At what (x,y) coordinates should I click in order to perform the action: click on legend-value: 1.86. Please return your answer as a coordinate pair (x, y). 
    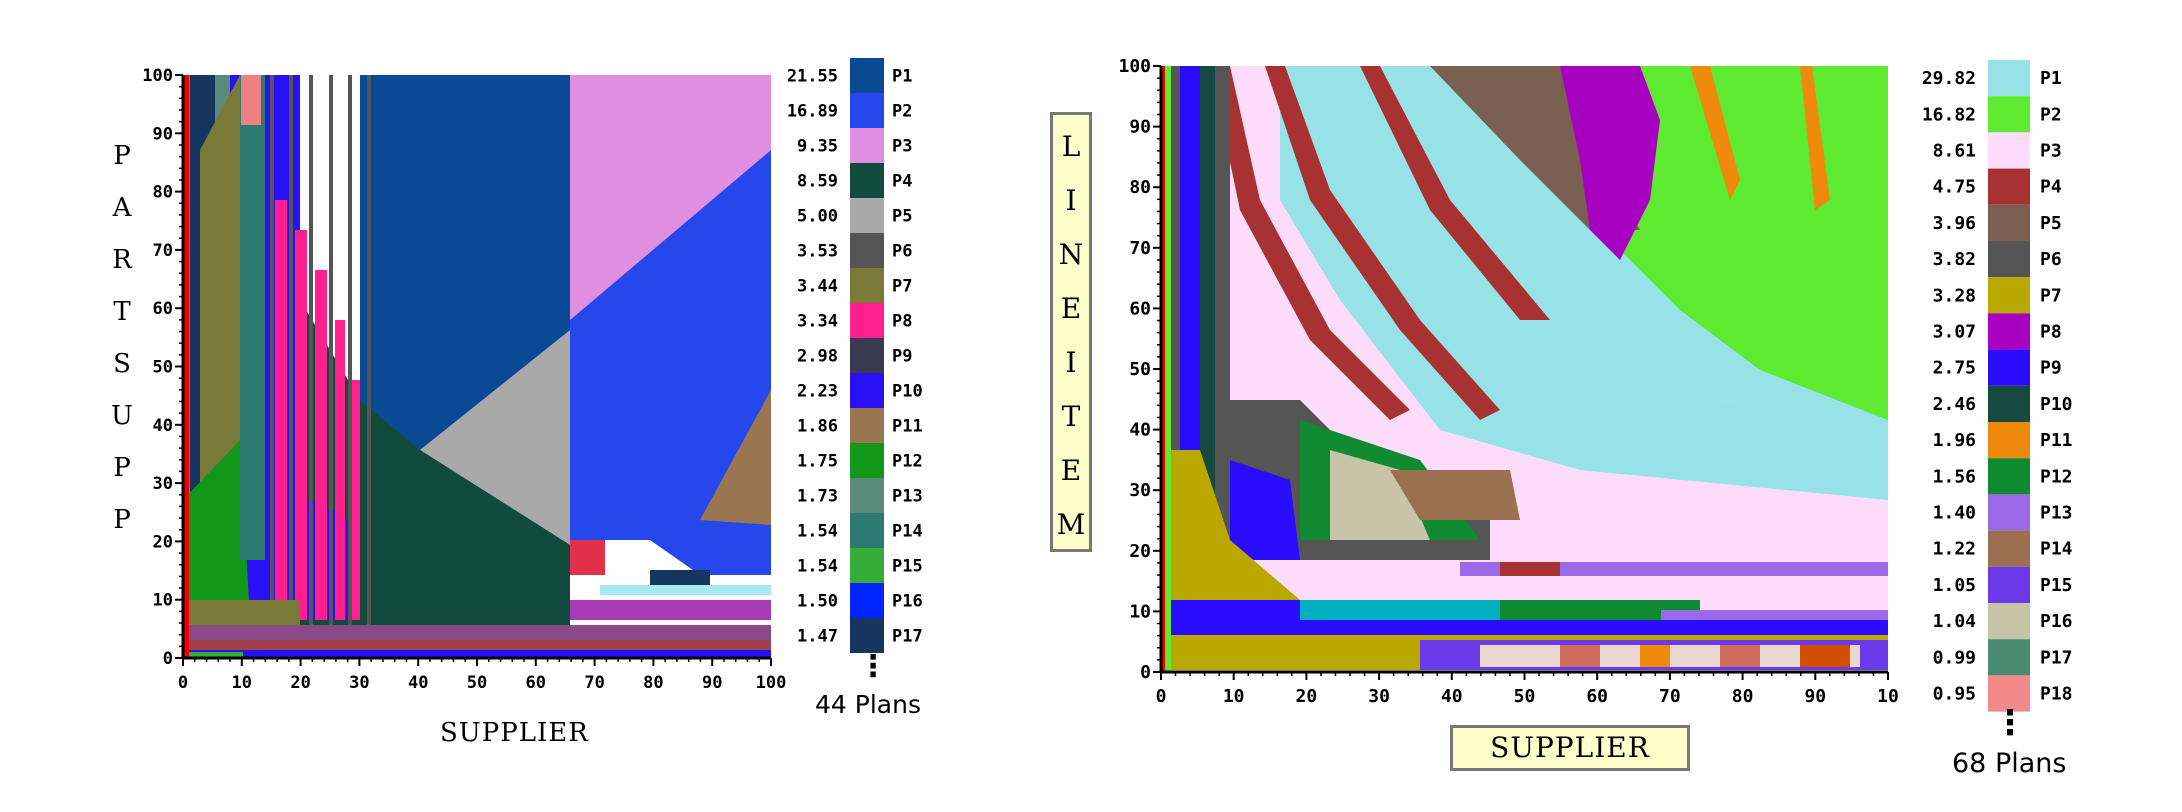
    Looking at the image, I should click on (817, 427).